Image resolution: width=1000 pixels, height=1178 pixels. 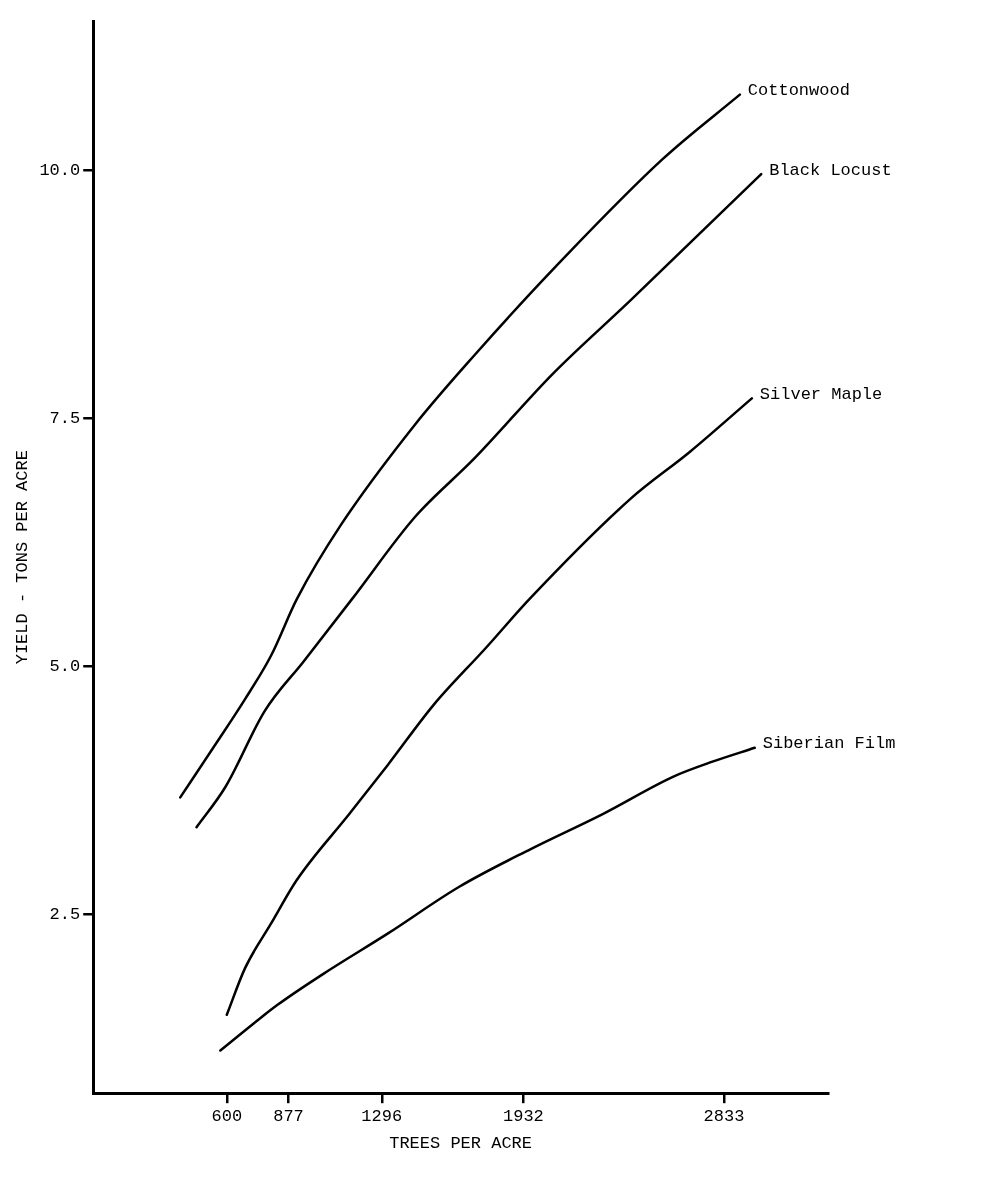 What do you see at coordinates (829, 744) in the screenshot?
I see `series-label: Siberian Film` at bounding box center [829, 744].